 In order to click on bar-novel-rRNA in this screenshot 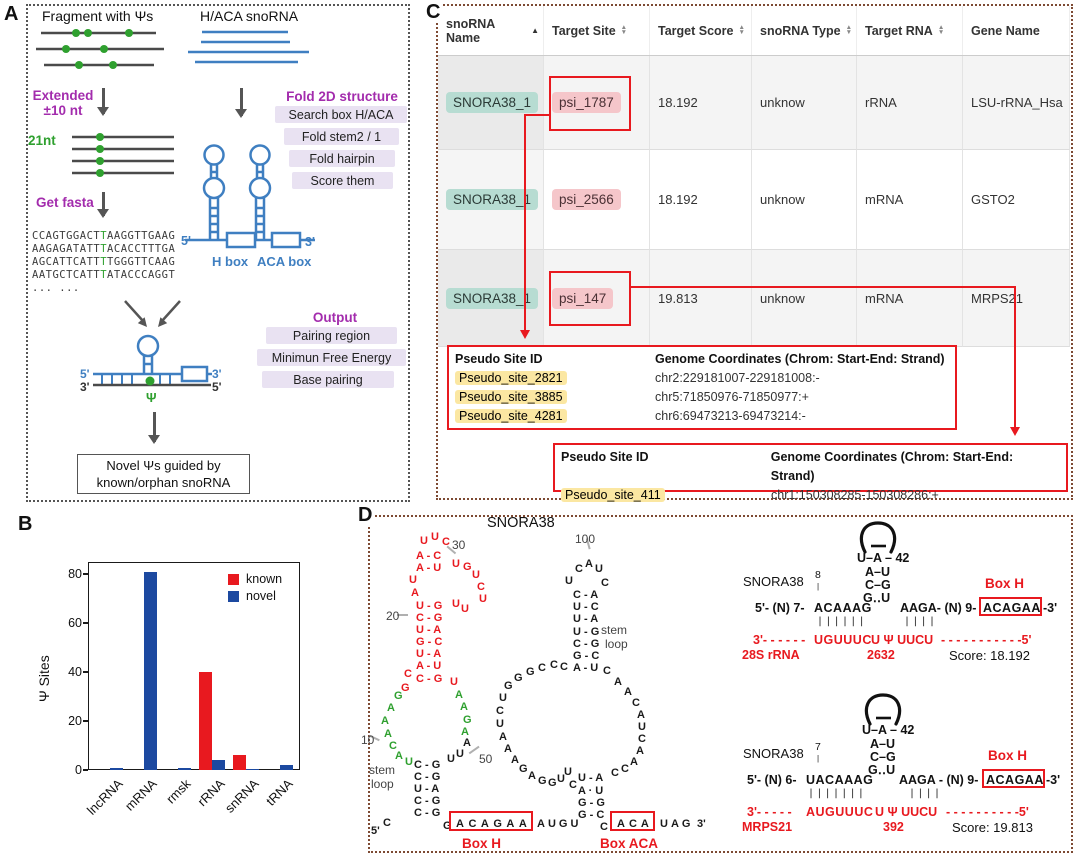, I will do `click(218, 765)`.